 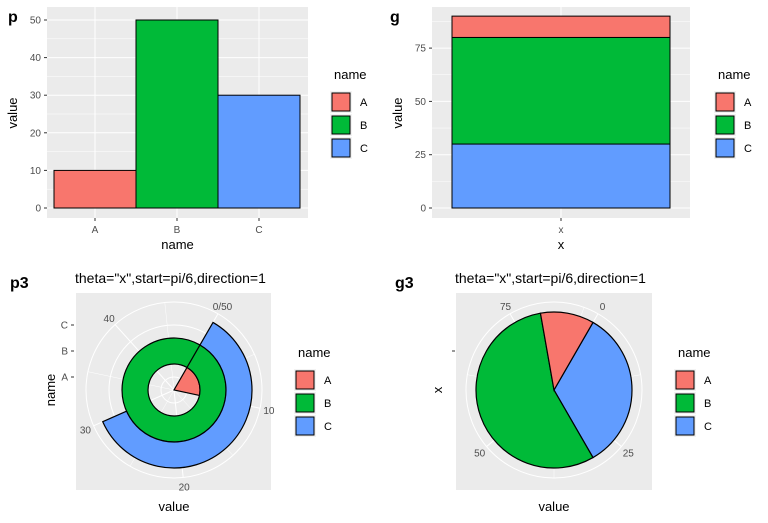 I want to click on panel-tag: g3, so click(x=404, y=283).